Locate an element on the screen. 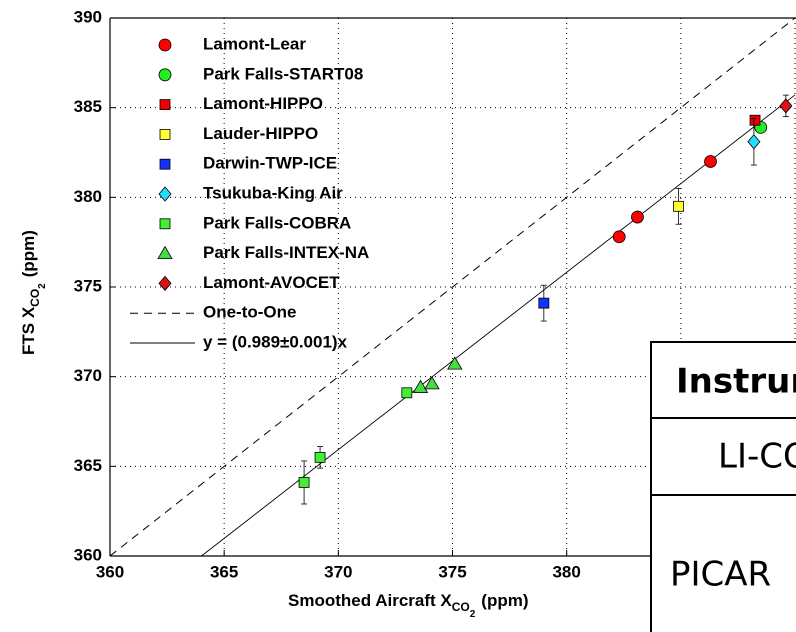 The image size is (796, 632). legend-label: Tsukuba-King Air is located at coordinates (273, 192).